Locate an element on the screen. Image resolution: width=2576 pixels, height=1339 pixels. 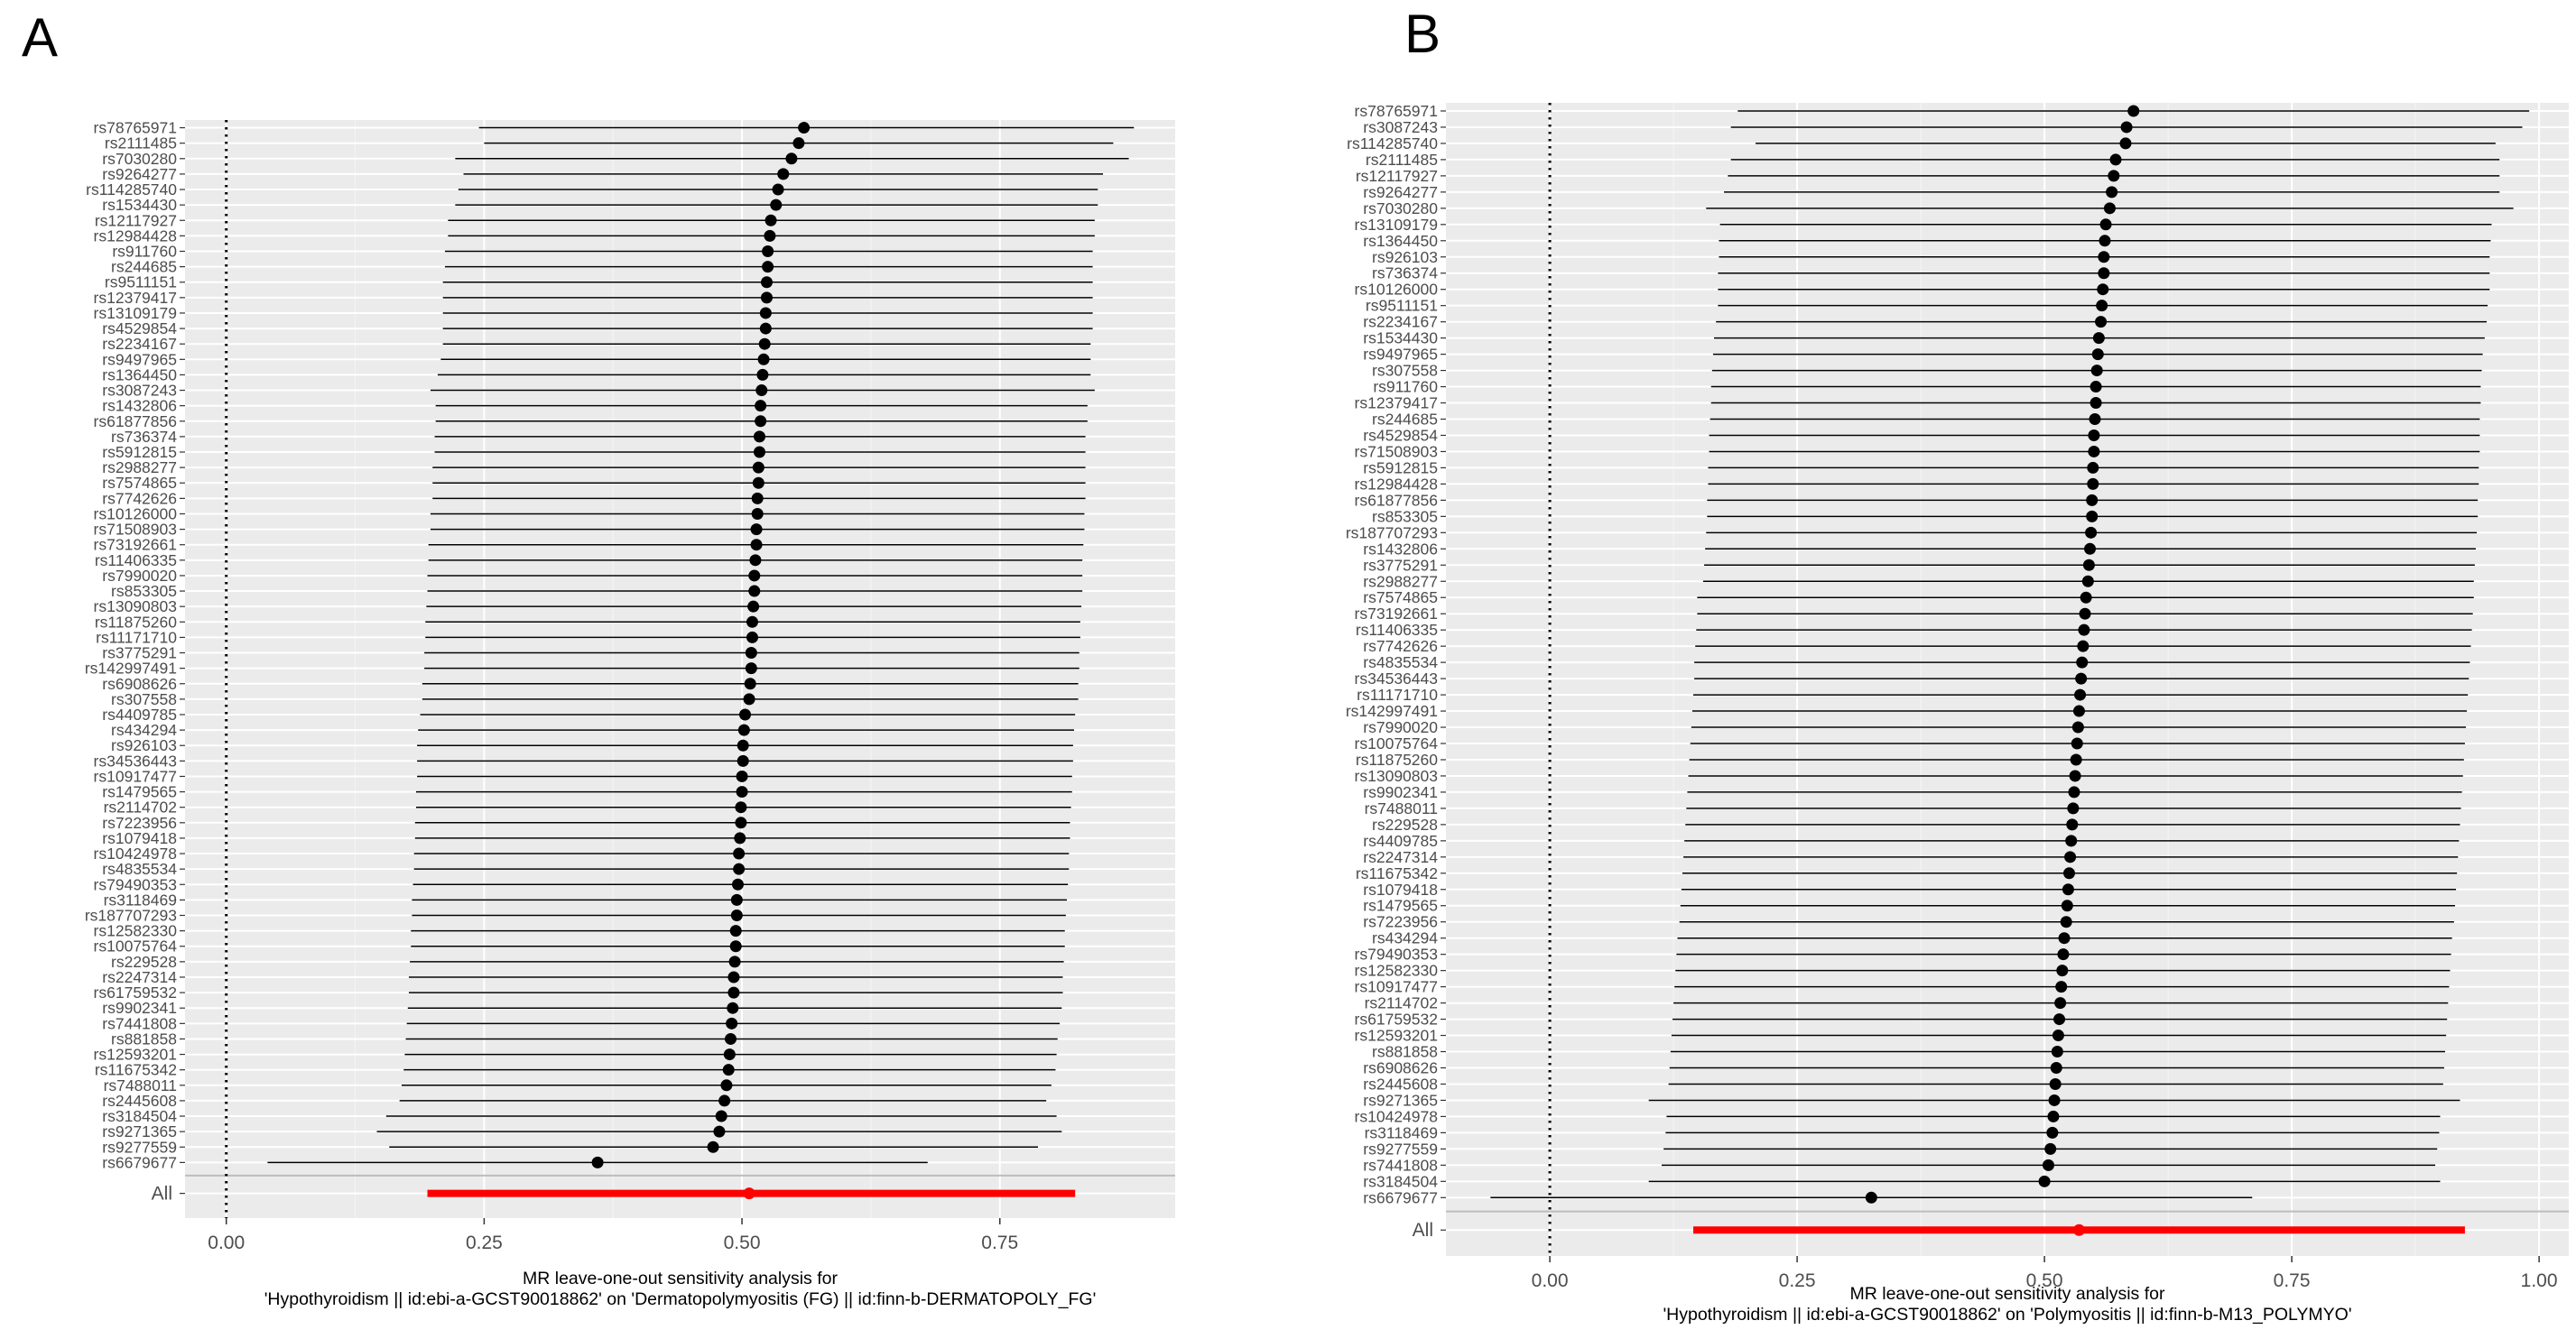
snp-label: rs7990020 is located at coordinates (1400, 727).